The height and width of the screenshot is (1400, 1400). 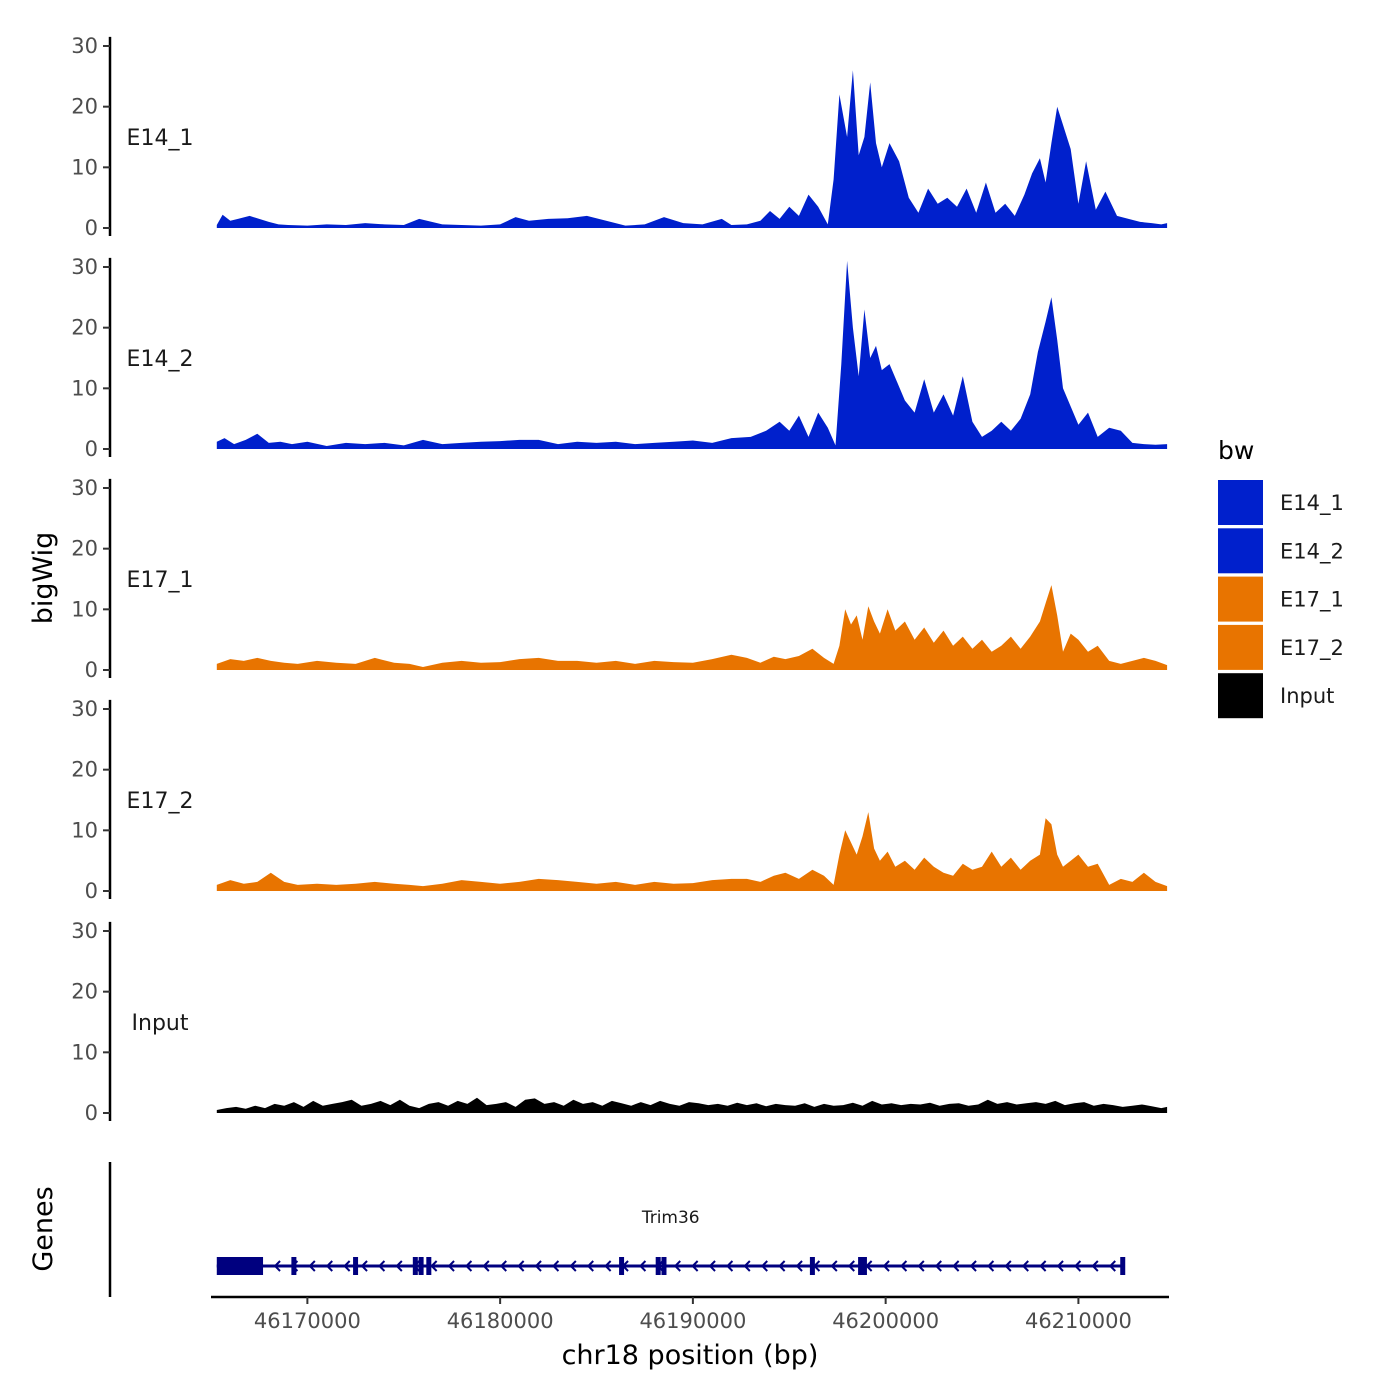 What do you see at coordinates (500, 1321) in the screenshot?
I see `x-tick-label: 46180000` at bounding box center [500, 1321].